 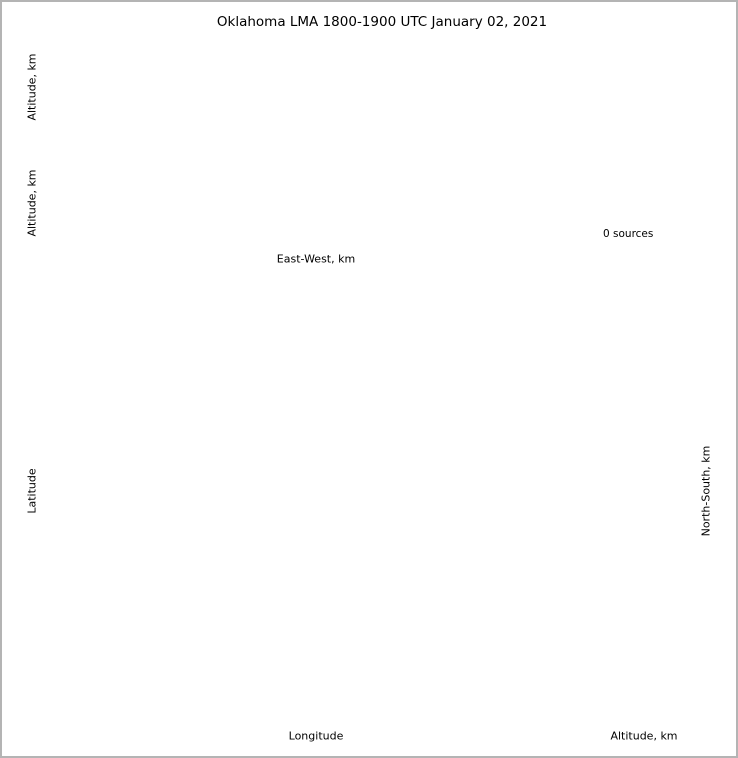 What do you see at coordinates (644, 736) in the screenshot?
I see `ns-height-xlabel: Altitude, km` at bounding box center [644, 736].